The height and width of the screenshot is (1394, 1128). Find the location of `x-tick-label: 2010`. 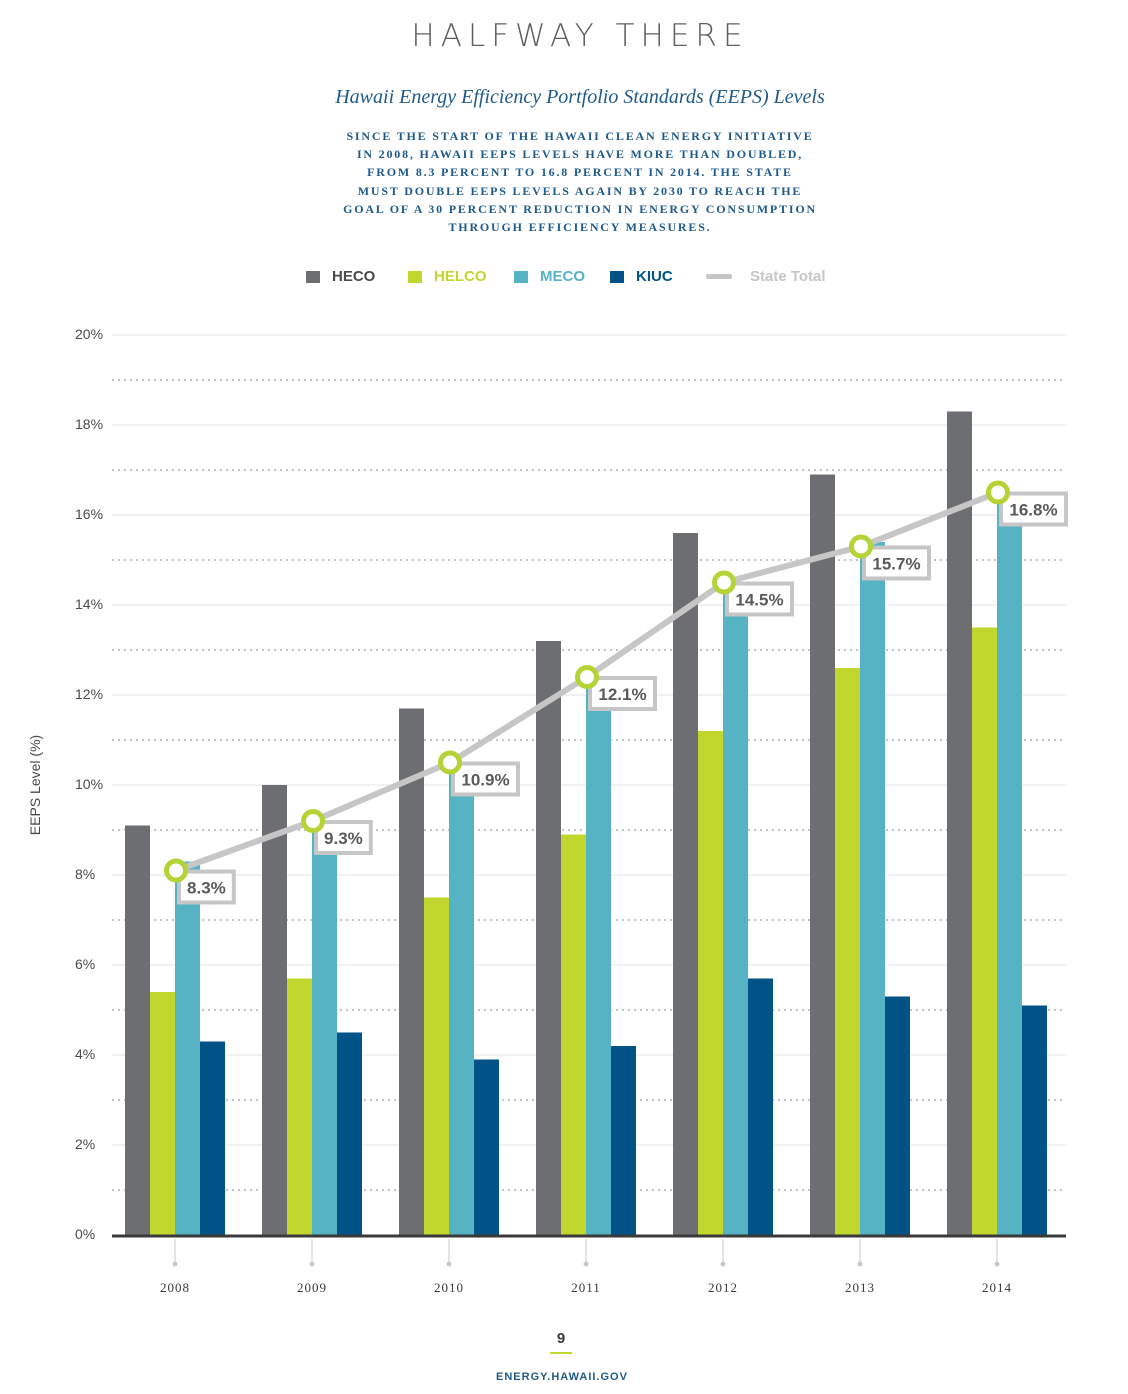

x-tick-label: 2010 is located at coordinates (449, 1287).